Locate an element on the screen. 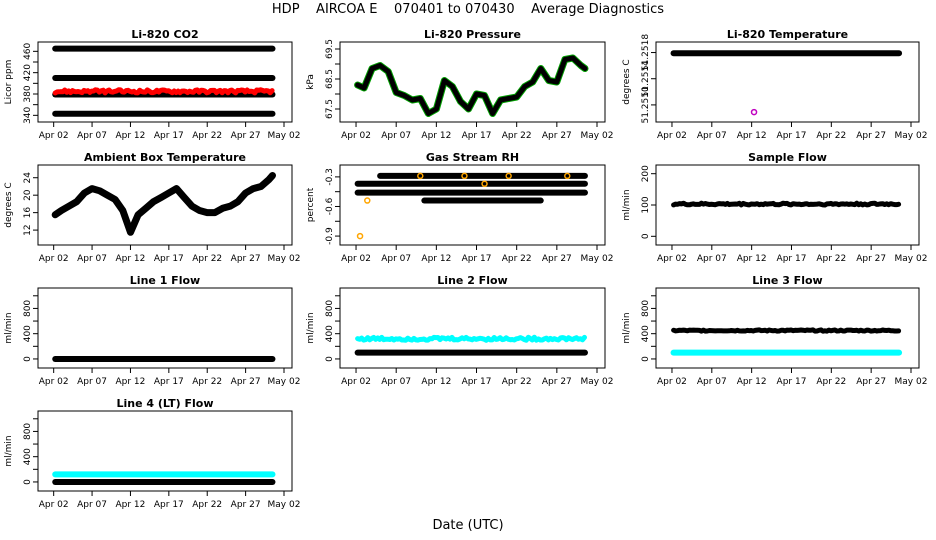  chart-title: Line 3 Flow is located at coordinates (787, 280).